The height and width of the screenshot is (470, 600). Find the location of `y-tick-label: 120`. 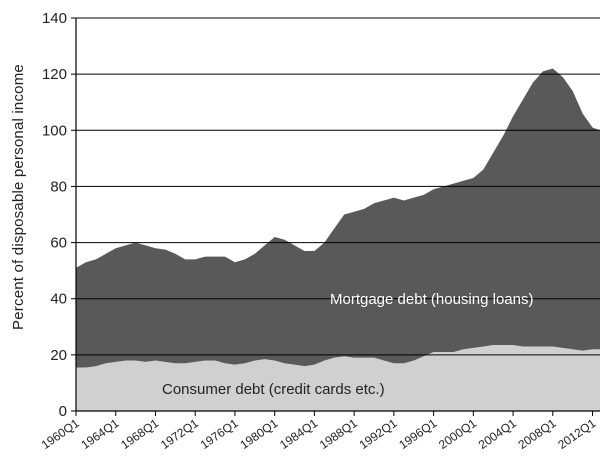

y-tick-label: 120 is located at coordinates (54, 74).